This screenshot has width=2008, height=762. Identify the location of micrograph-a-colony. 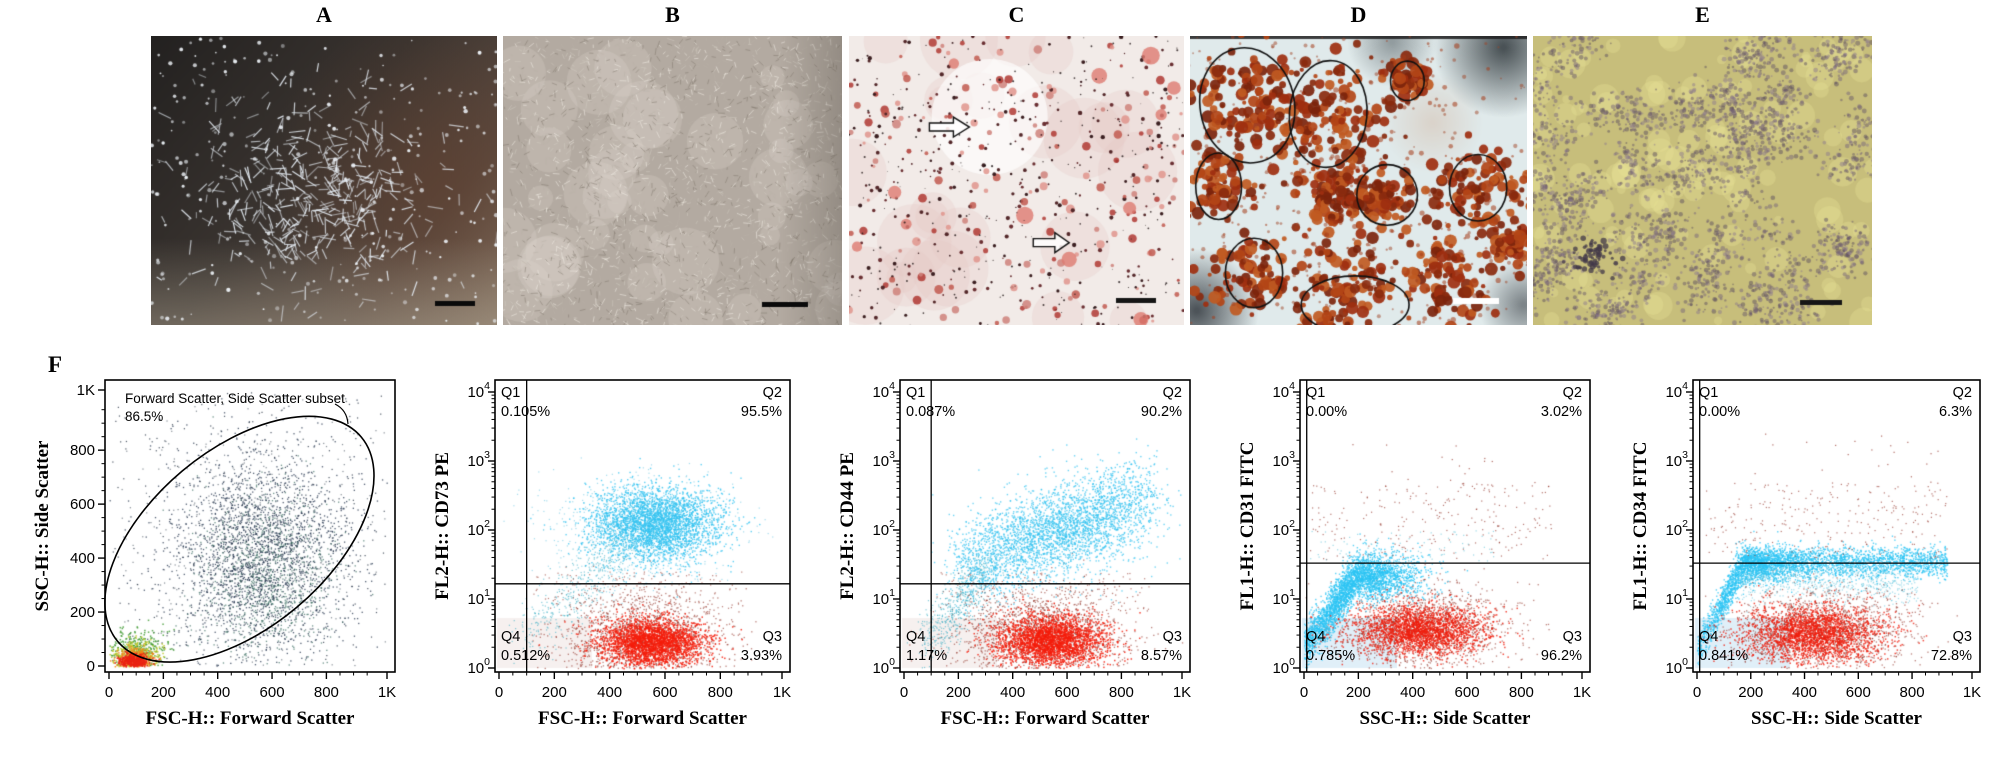
(324, 180).